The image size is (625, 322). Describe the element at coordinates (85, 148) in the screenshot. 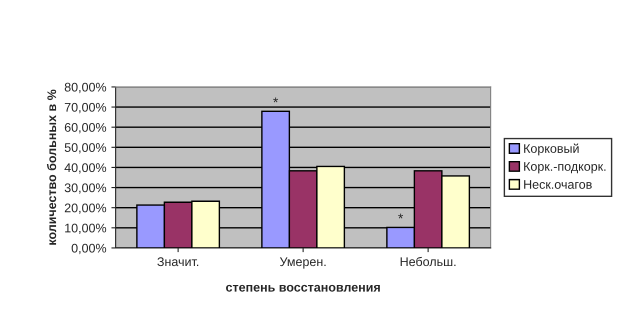

I see `y-tick-label: 50,00%` at that location.